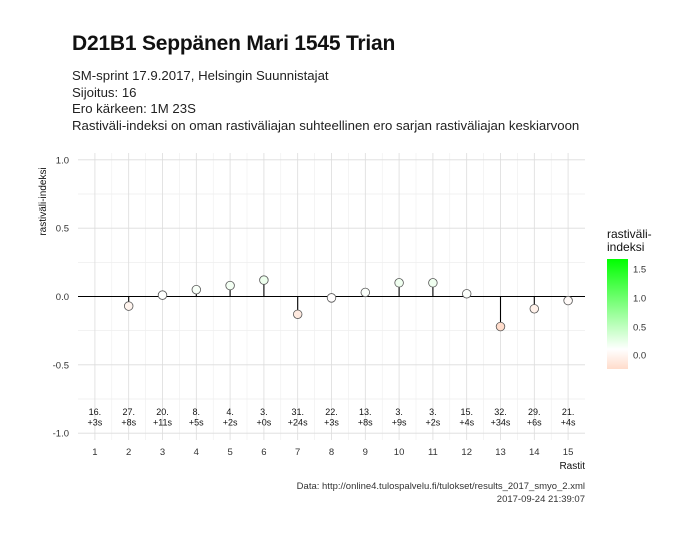 The width and height of the screenshot is (697, 540). I want to click on diff-label-control-11: +2s, so click(433, 423).